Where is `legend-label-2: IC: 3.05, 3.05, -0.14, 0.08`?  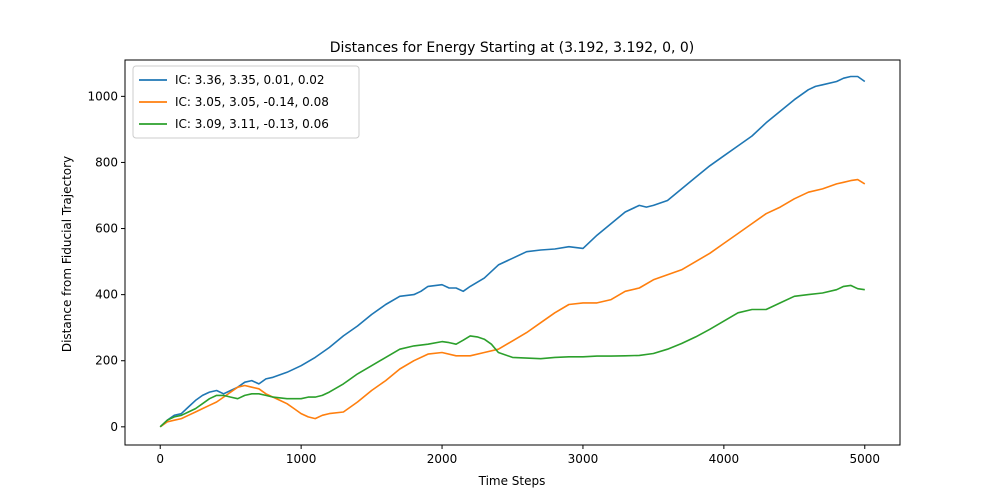 legend-label-2: IC: 3.05, 3.05, -0.14, 0.08 is located at coordinates (252, 102).